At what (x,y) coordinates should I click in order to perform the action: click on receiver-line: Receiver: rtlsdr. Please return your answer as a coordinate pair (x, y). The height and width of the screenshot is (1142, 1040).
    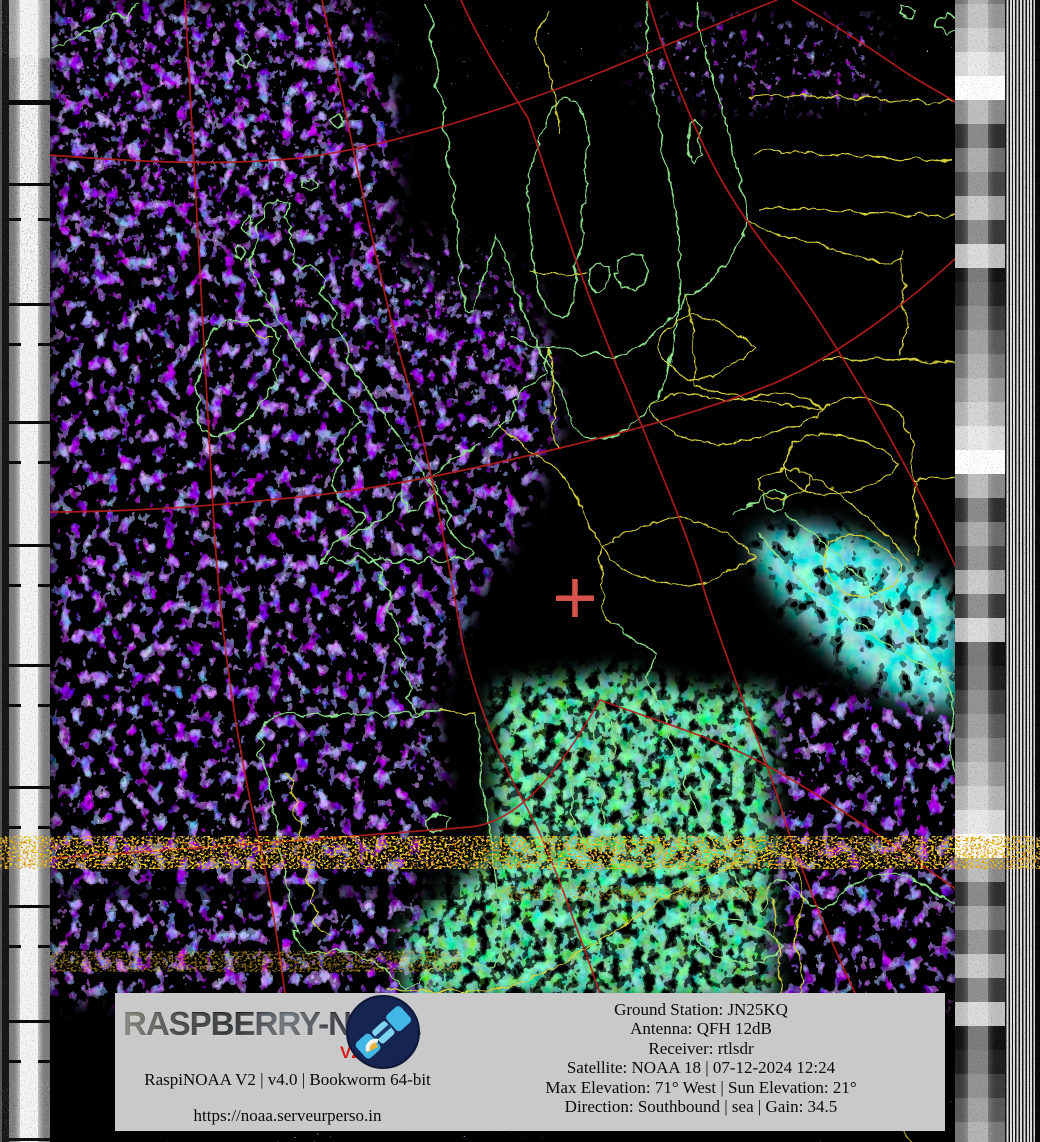
    Looking at the image, I should click on (701, 1048).